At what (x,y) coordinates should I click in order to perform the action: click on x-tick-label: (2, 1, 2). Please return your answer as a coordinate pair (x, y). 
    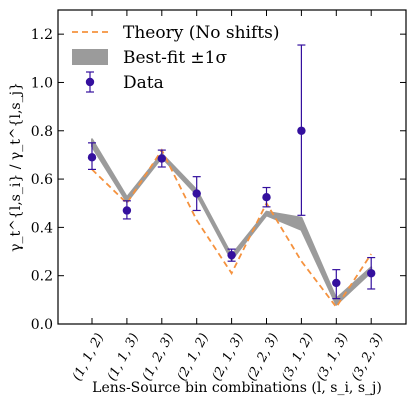
    Looking at the image, I should click on (193, 357).